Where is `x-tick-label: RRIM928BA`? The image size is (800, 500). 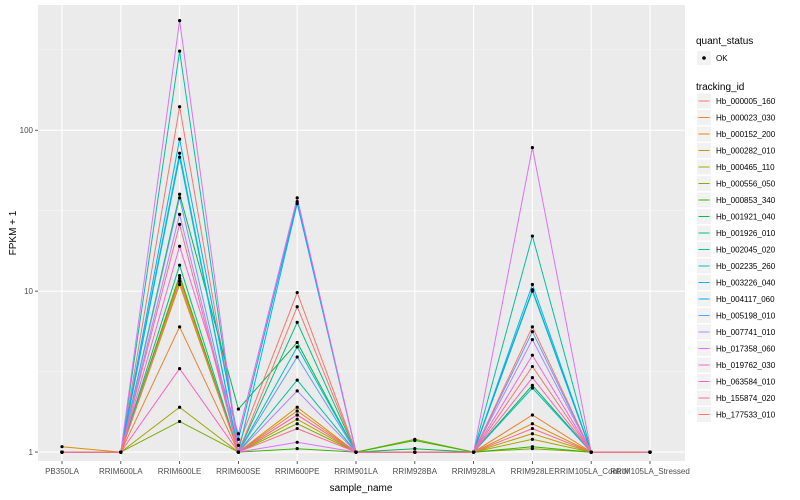
x-tick-label: RRIM928BA is located at coordinates (415, 471).